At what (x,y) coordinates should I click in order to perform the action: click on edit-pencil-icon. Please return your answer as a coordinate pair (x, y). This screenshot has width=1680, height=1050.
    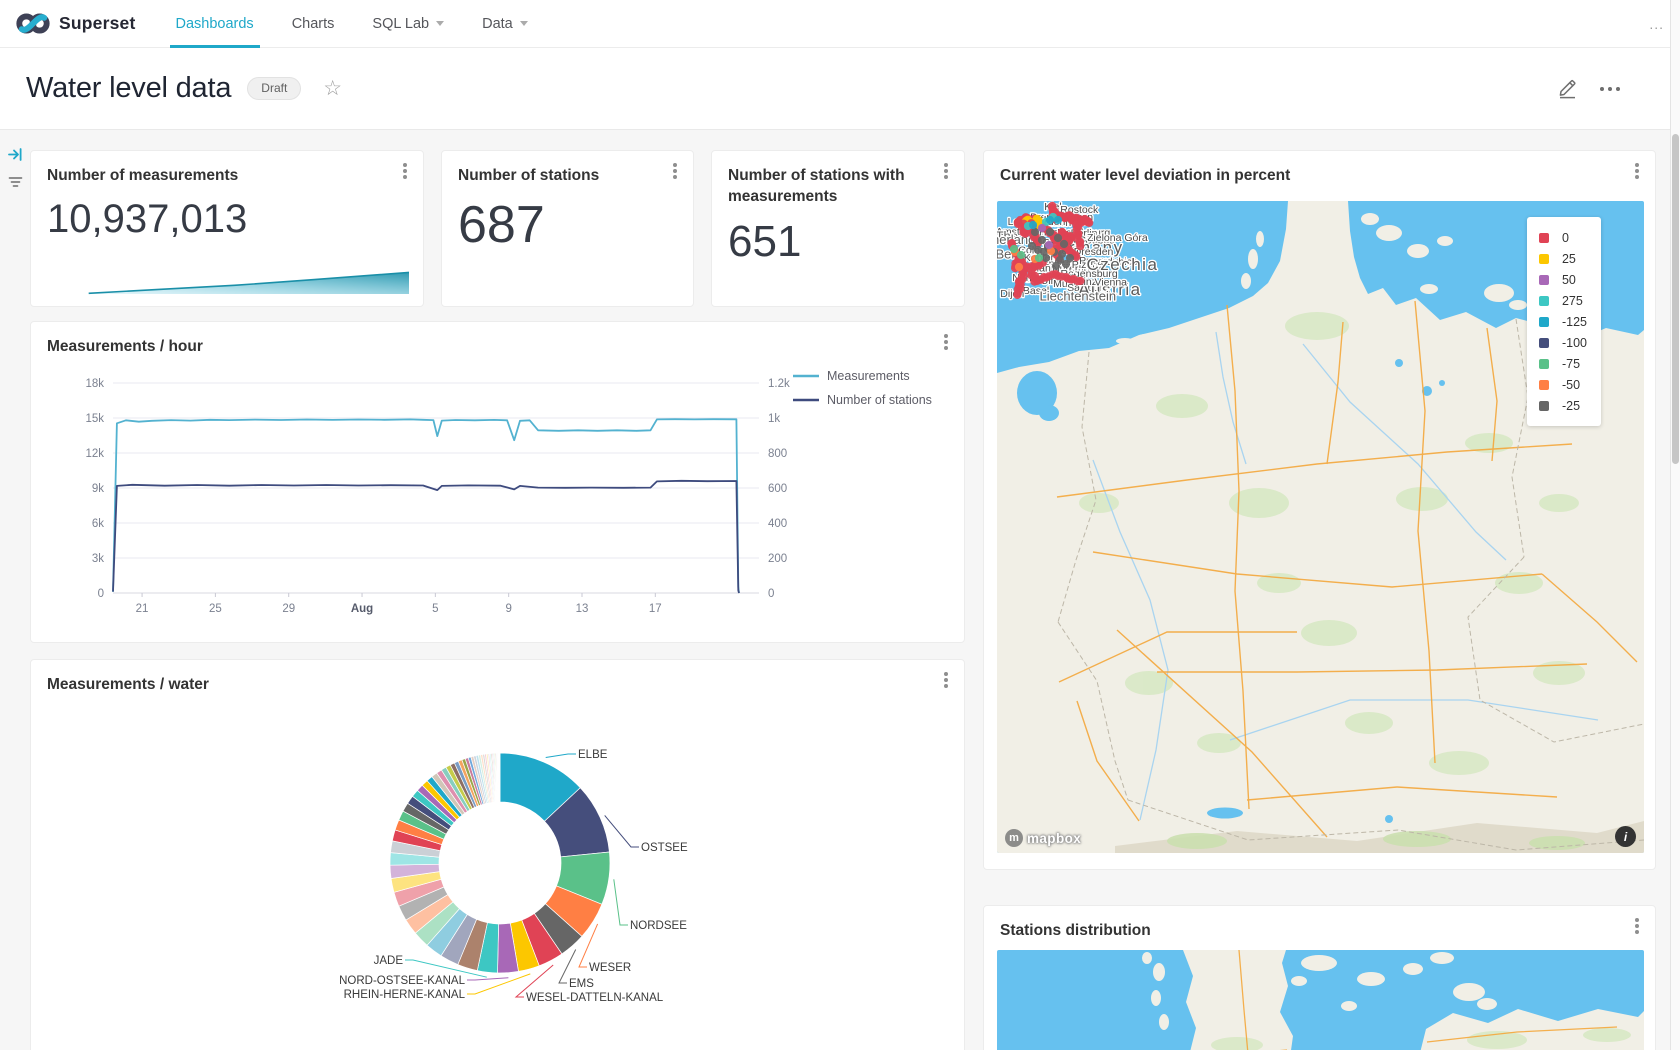
    Looking at the image, I should click on (1567, 88).